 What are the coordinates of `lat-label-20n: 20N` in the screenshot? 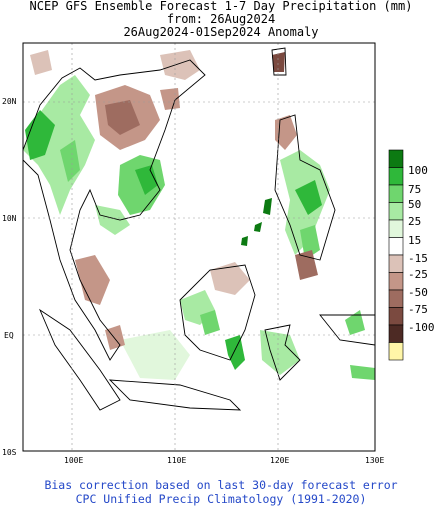 It's located at (9, 101).